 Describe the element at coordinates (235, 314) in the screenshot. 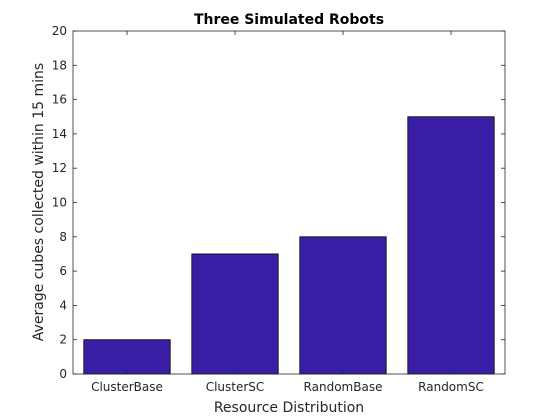

I see `bar-clustersc` at that location.